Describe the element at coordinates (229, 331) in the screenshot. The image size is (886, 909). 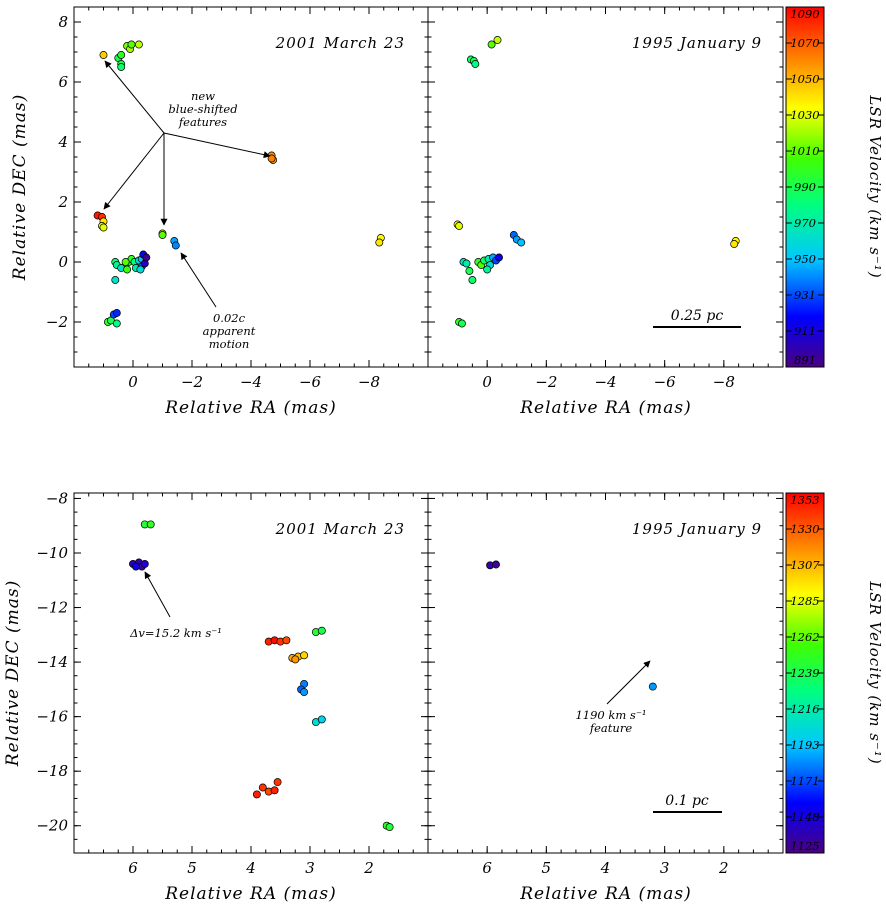
I see `annotation-line: apparent` at that location.